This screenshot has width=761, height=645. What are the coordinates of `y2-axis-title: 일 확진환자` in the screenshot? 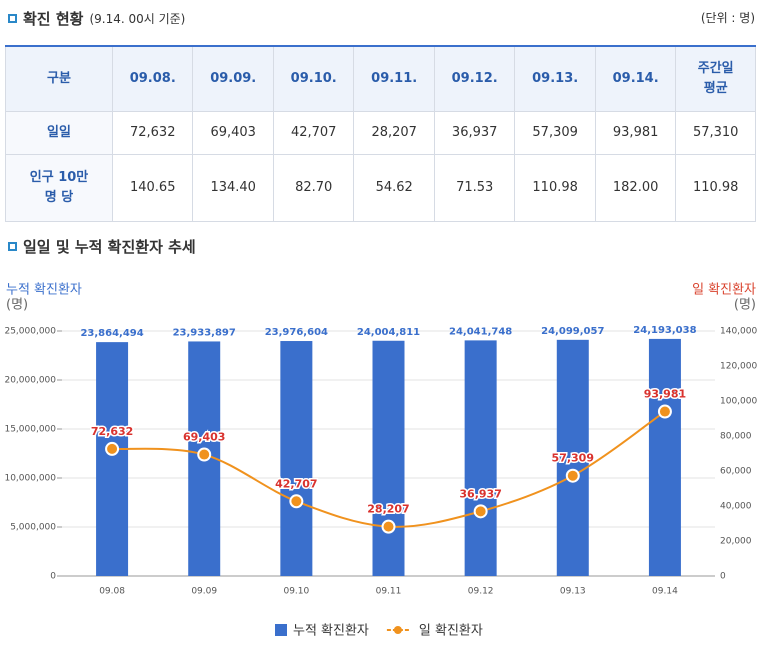 It's located at (724, 290).